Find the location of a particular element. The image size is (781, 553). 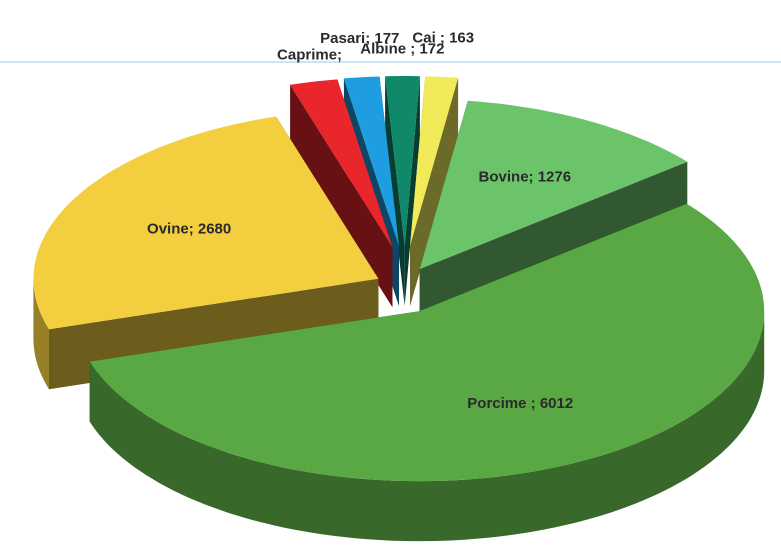

data-label: Porcime ; 6012 is located at coordinates (520, 403).